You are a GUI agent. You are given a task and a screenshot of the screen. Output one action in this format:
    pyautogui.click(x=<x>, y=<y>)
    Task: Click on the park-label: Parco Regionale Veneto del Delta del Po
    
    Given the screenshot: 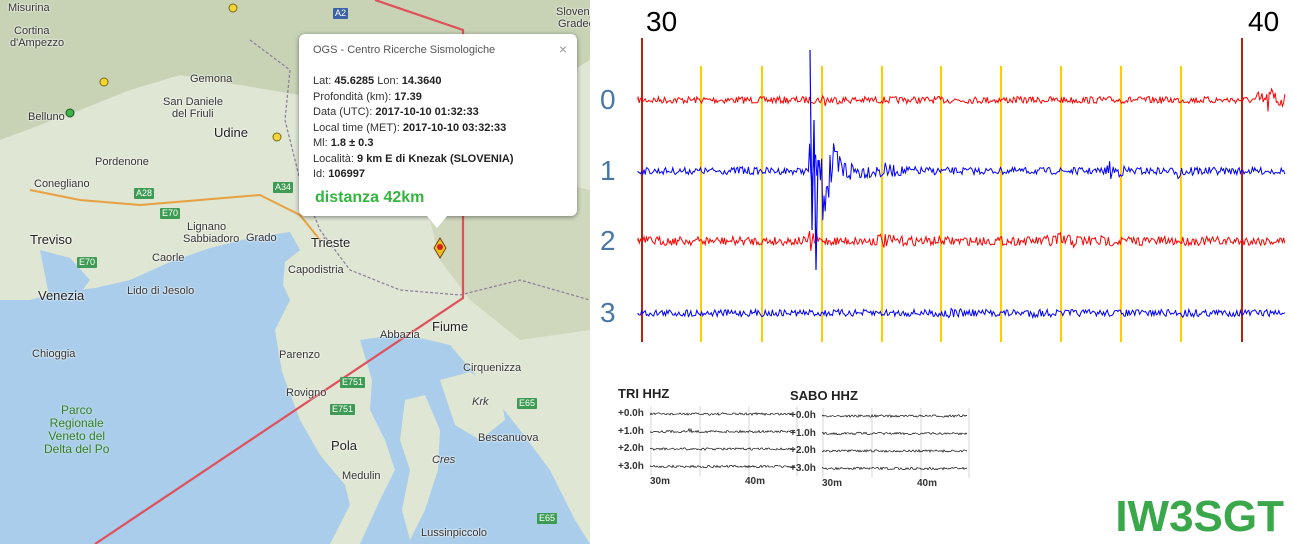 What is the action you would take?
    pyautogui.click(x=77, y=429)
    